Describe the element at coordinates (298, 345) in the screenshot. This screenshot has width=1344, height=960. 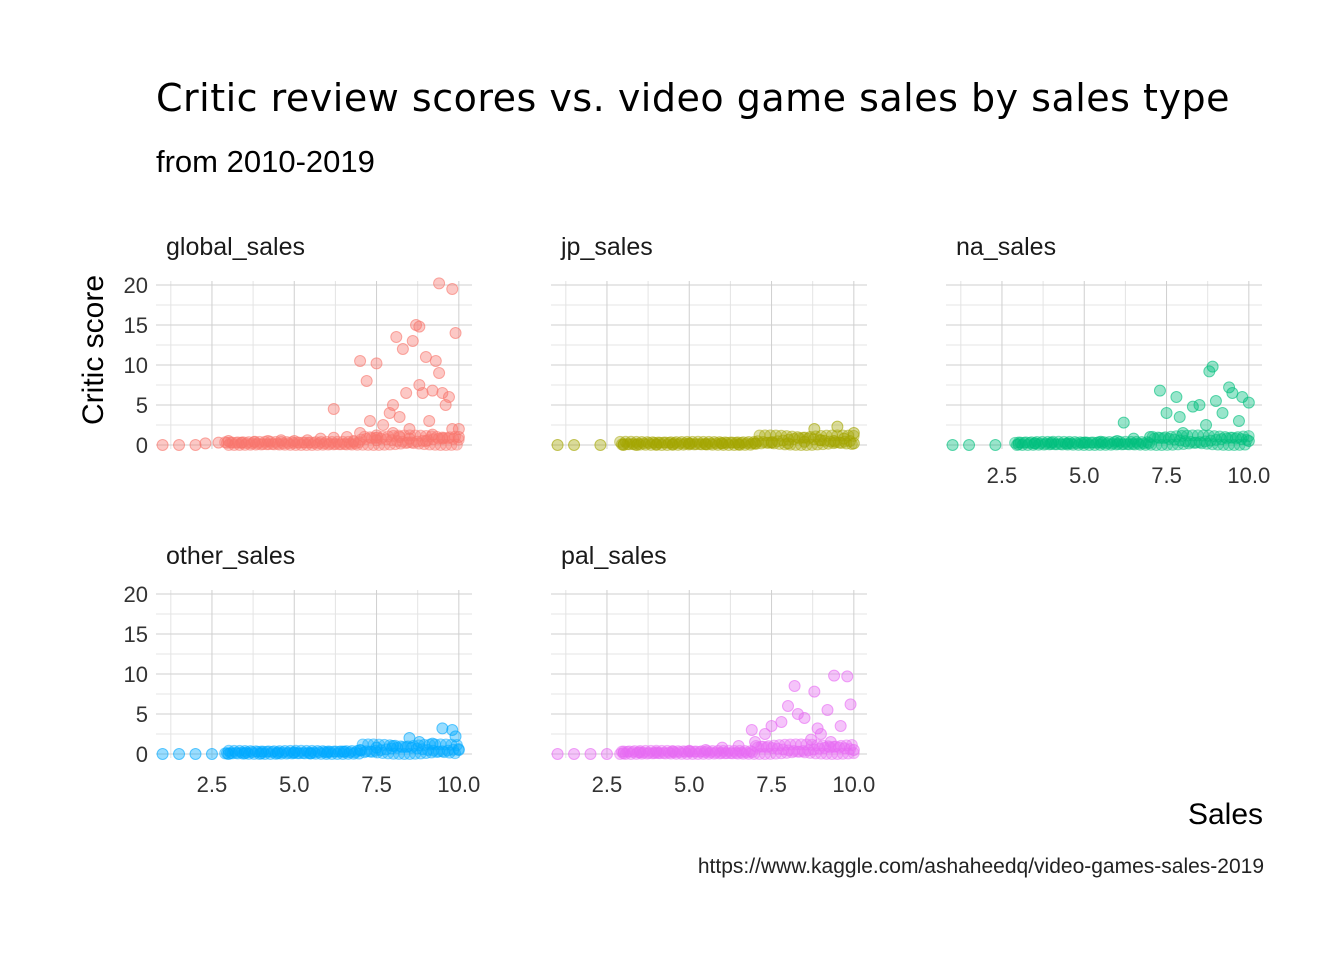
I see `facet-panel-global_sales: global_sales 0 5 10 15 20` at that location.